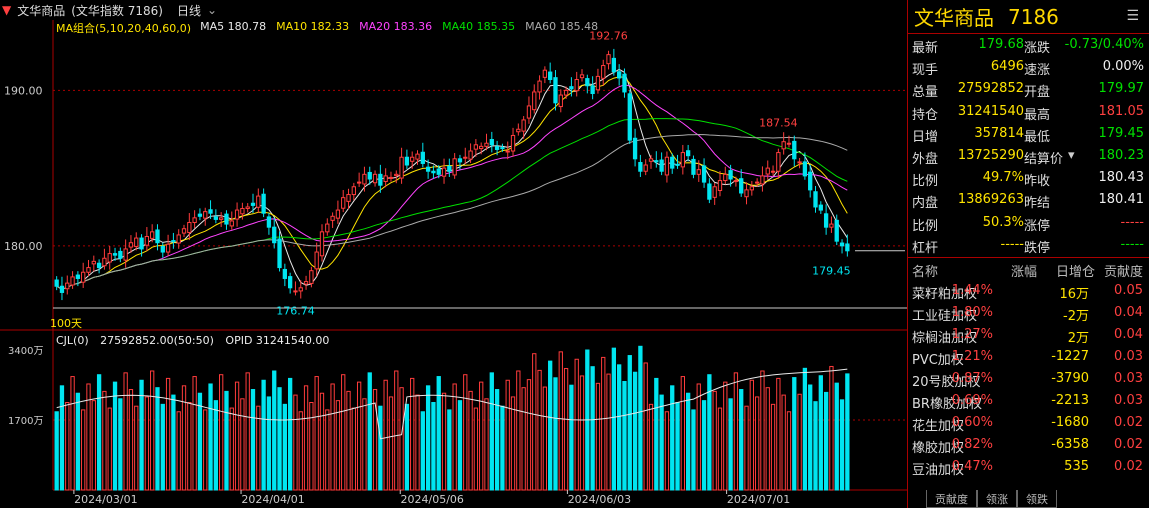 This screenshot has width=1149, height=508. What do you see at coordinates (66, 323) in the screenshot?
I see `days-label: 100天` at bounding box center [66, 323].